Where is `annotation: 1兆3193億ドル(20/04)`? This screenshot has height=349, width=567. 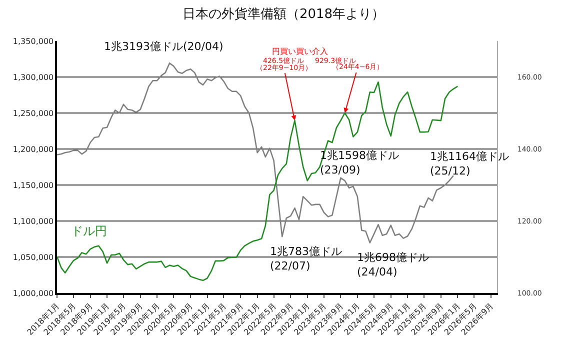 annotation: 1兆3193億ドル(20/04) is located at coordinates (164, 46).